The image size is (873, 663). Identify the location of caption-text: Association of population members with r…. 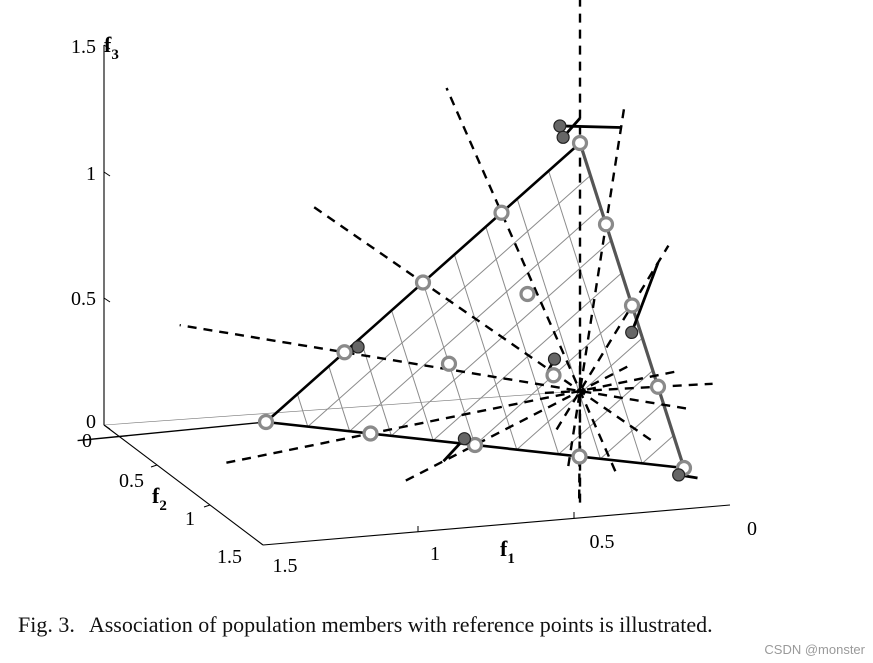
(400, 624).